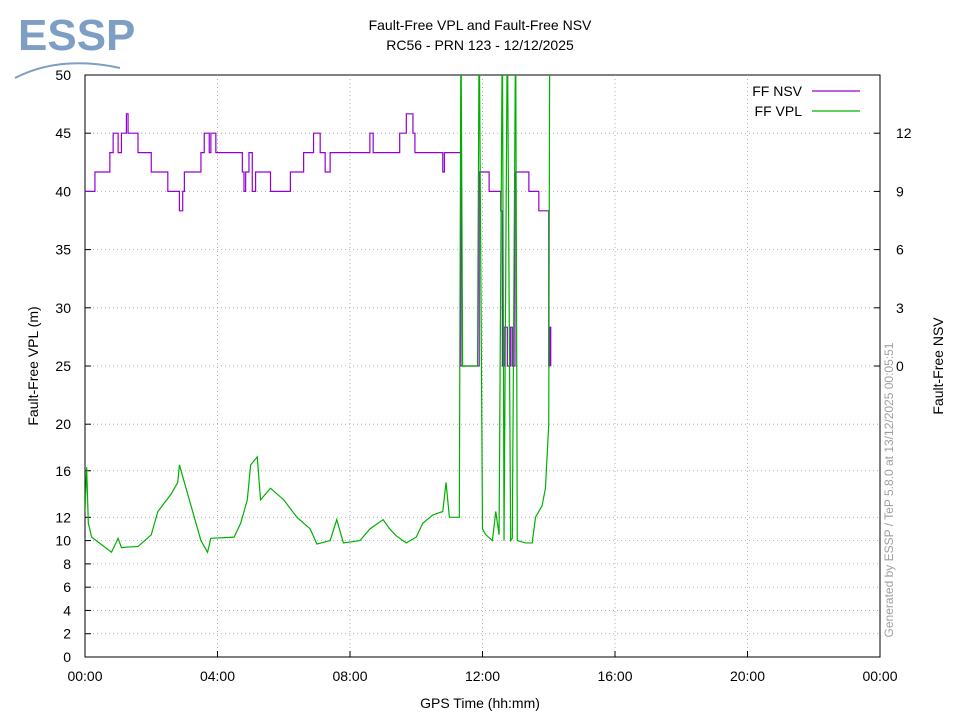 The height and width of the screenshot is (720, 960). I want to click on y-tick-label: 2, so click(67, 634).